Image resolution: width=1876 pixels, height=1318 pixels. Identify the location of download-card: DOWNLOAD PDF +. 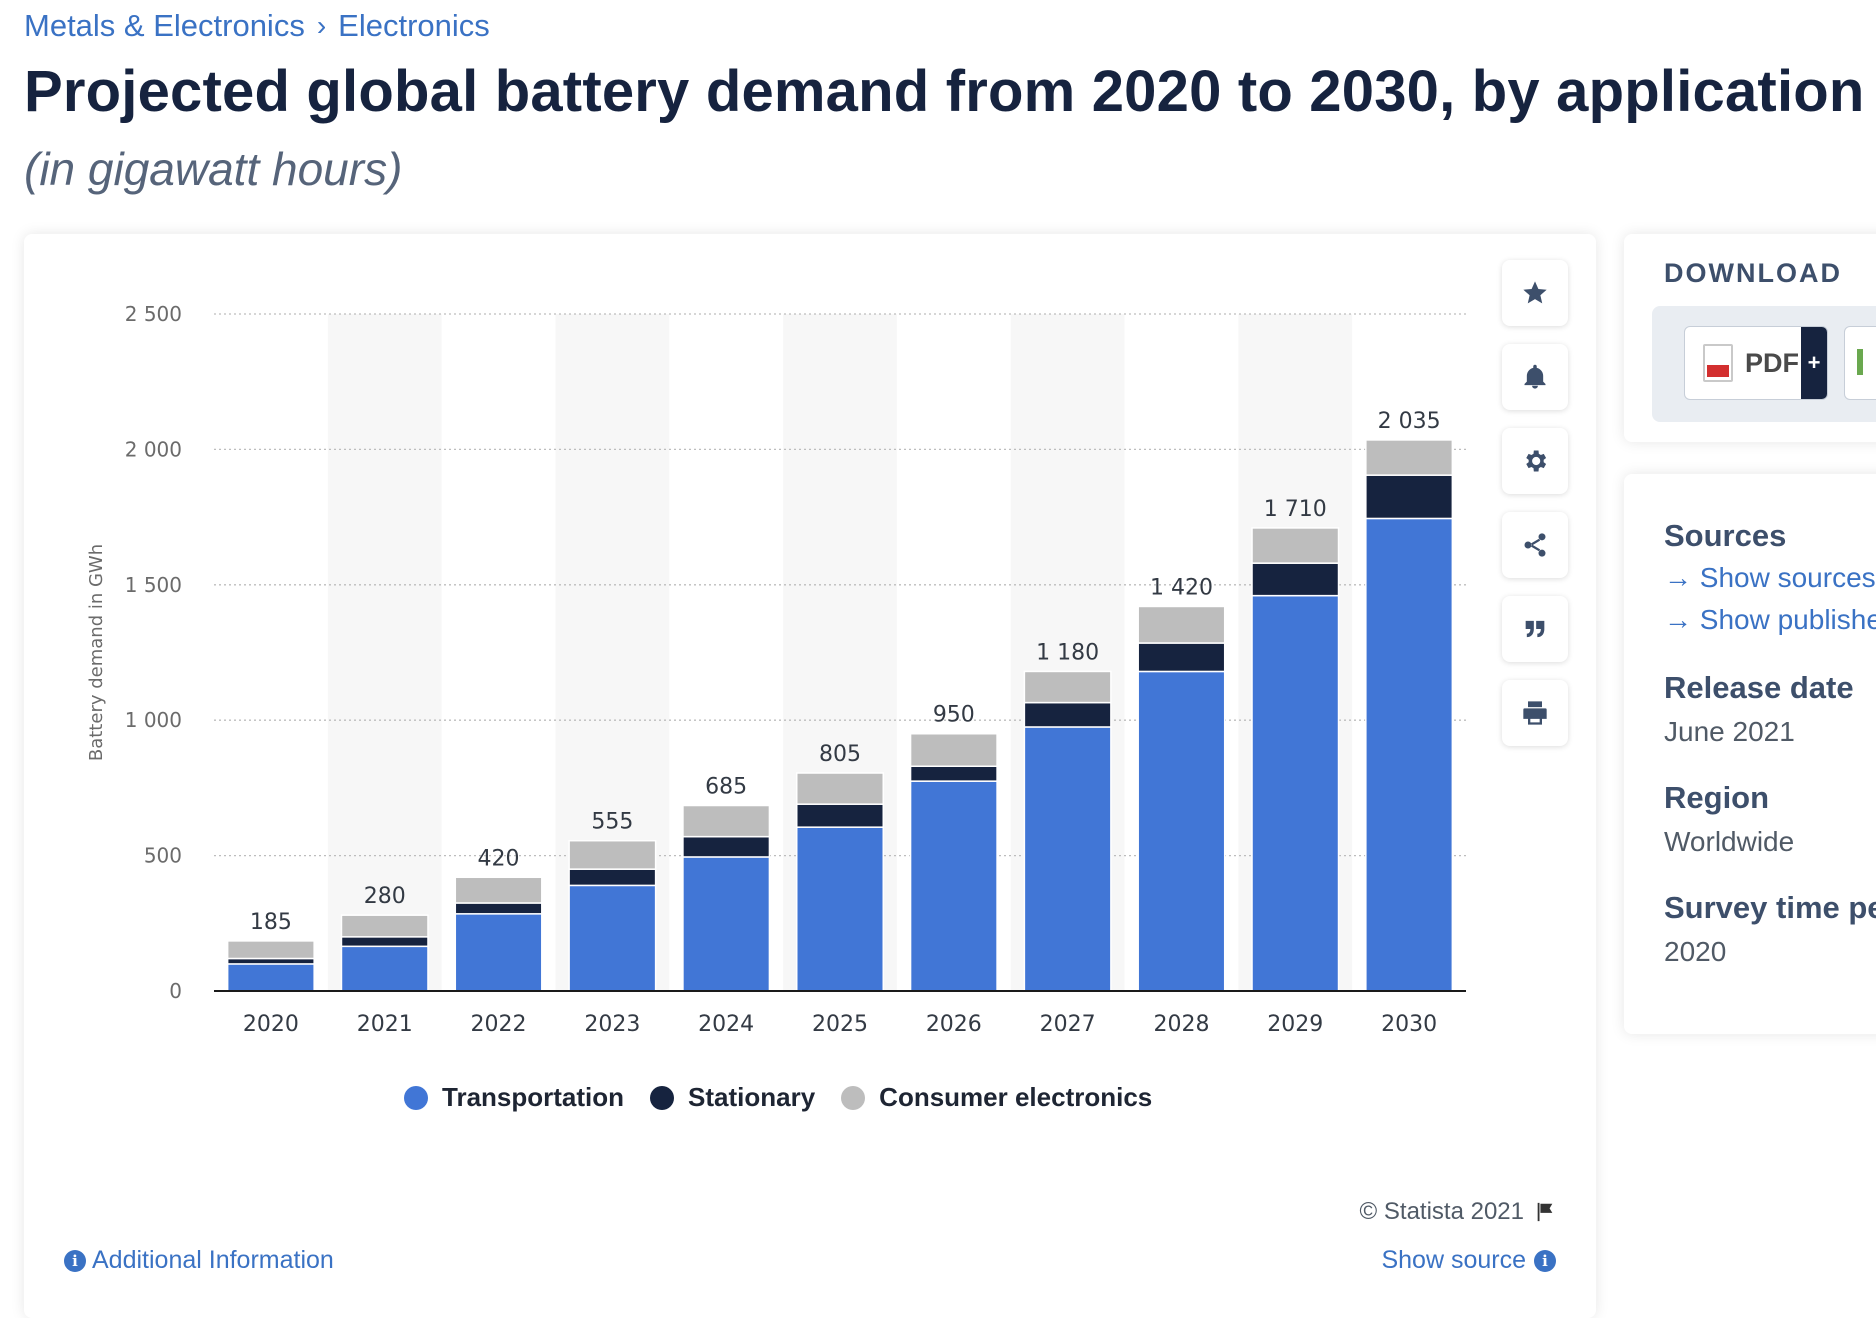
(1750, 338).